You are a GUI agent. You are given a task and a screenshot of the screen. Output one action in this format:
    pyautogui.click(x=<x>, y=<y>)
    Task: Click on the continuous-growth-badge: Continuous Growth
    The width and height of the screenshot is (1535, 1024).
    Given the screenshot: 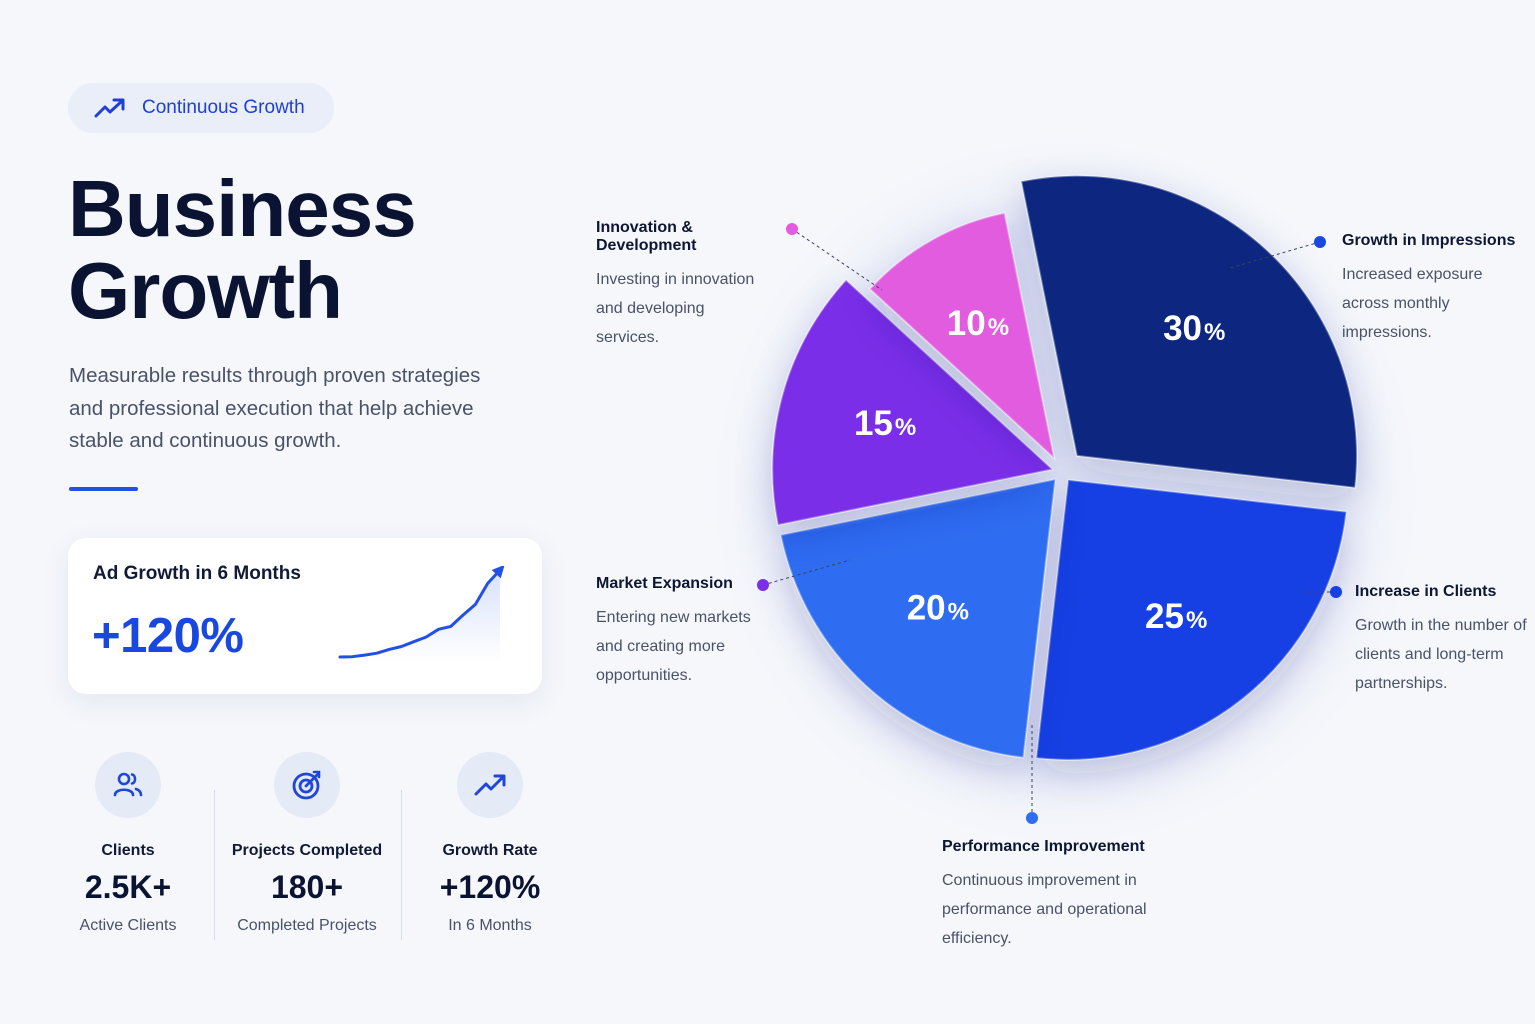 What is the action you would take?
    pyautogui.click(x=201, y=108)
    